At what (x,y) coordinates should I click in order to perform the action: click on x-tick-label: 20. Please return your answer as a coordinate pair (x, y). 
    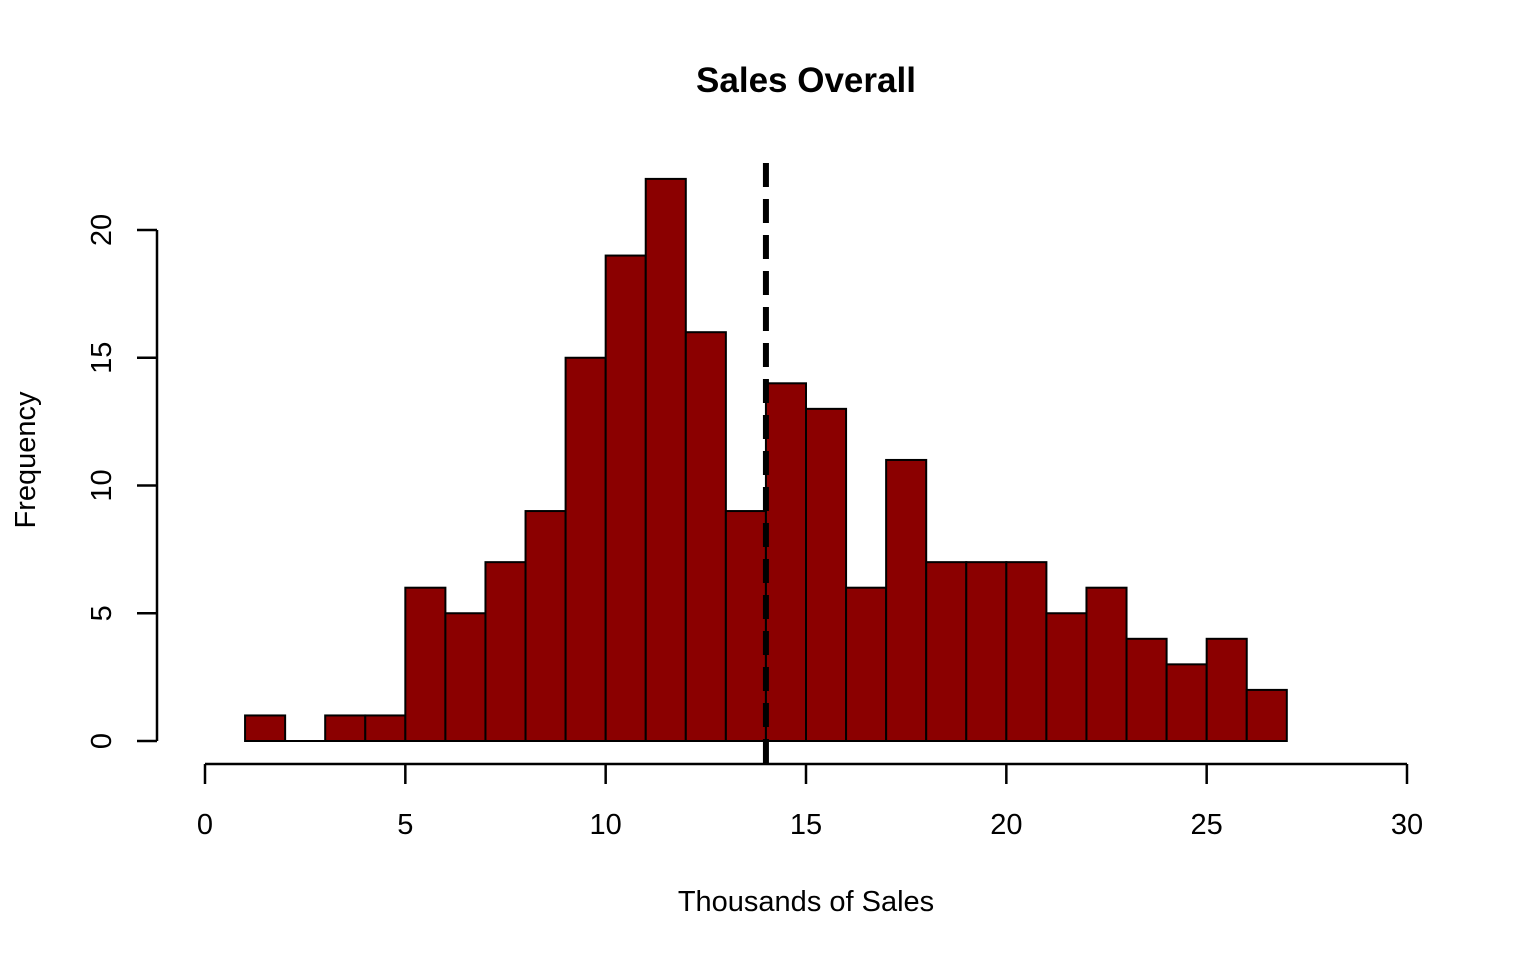
    Looking at the image, I should click on (1006, 825).